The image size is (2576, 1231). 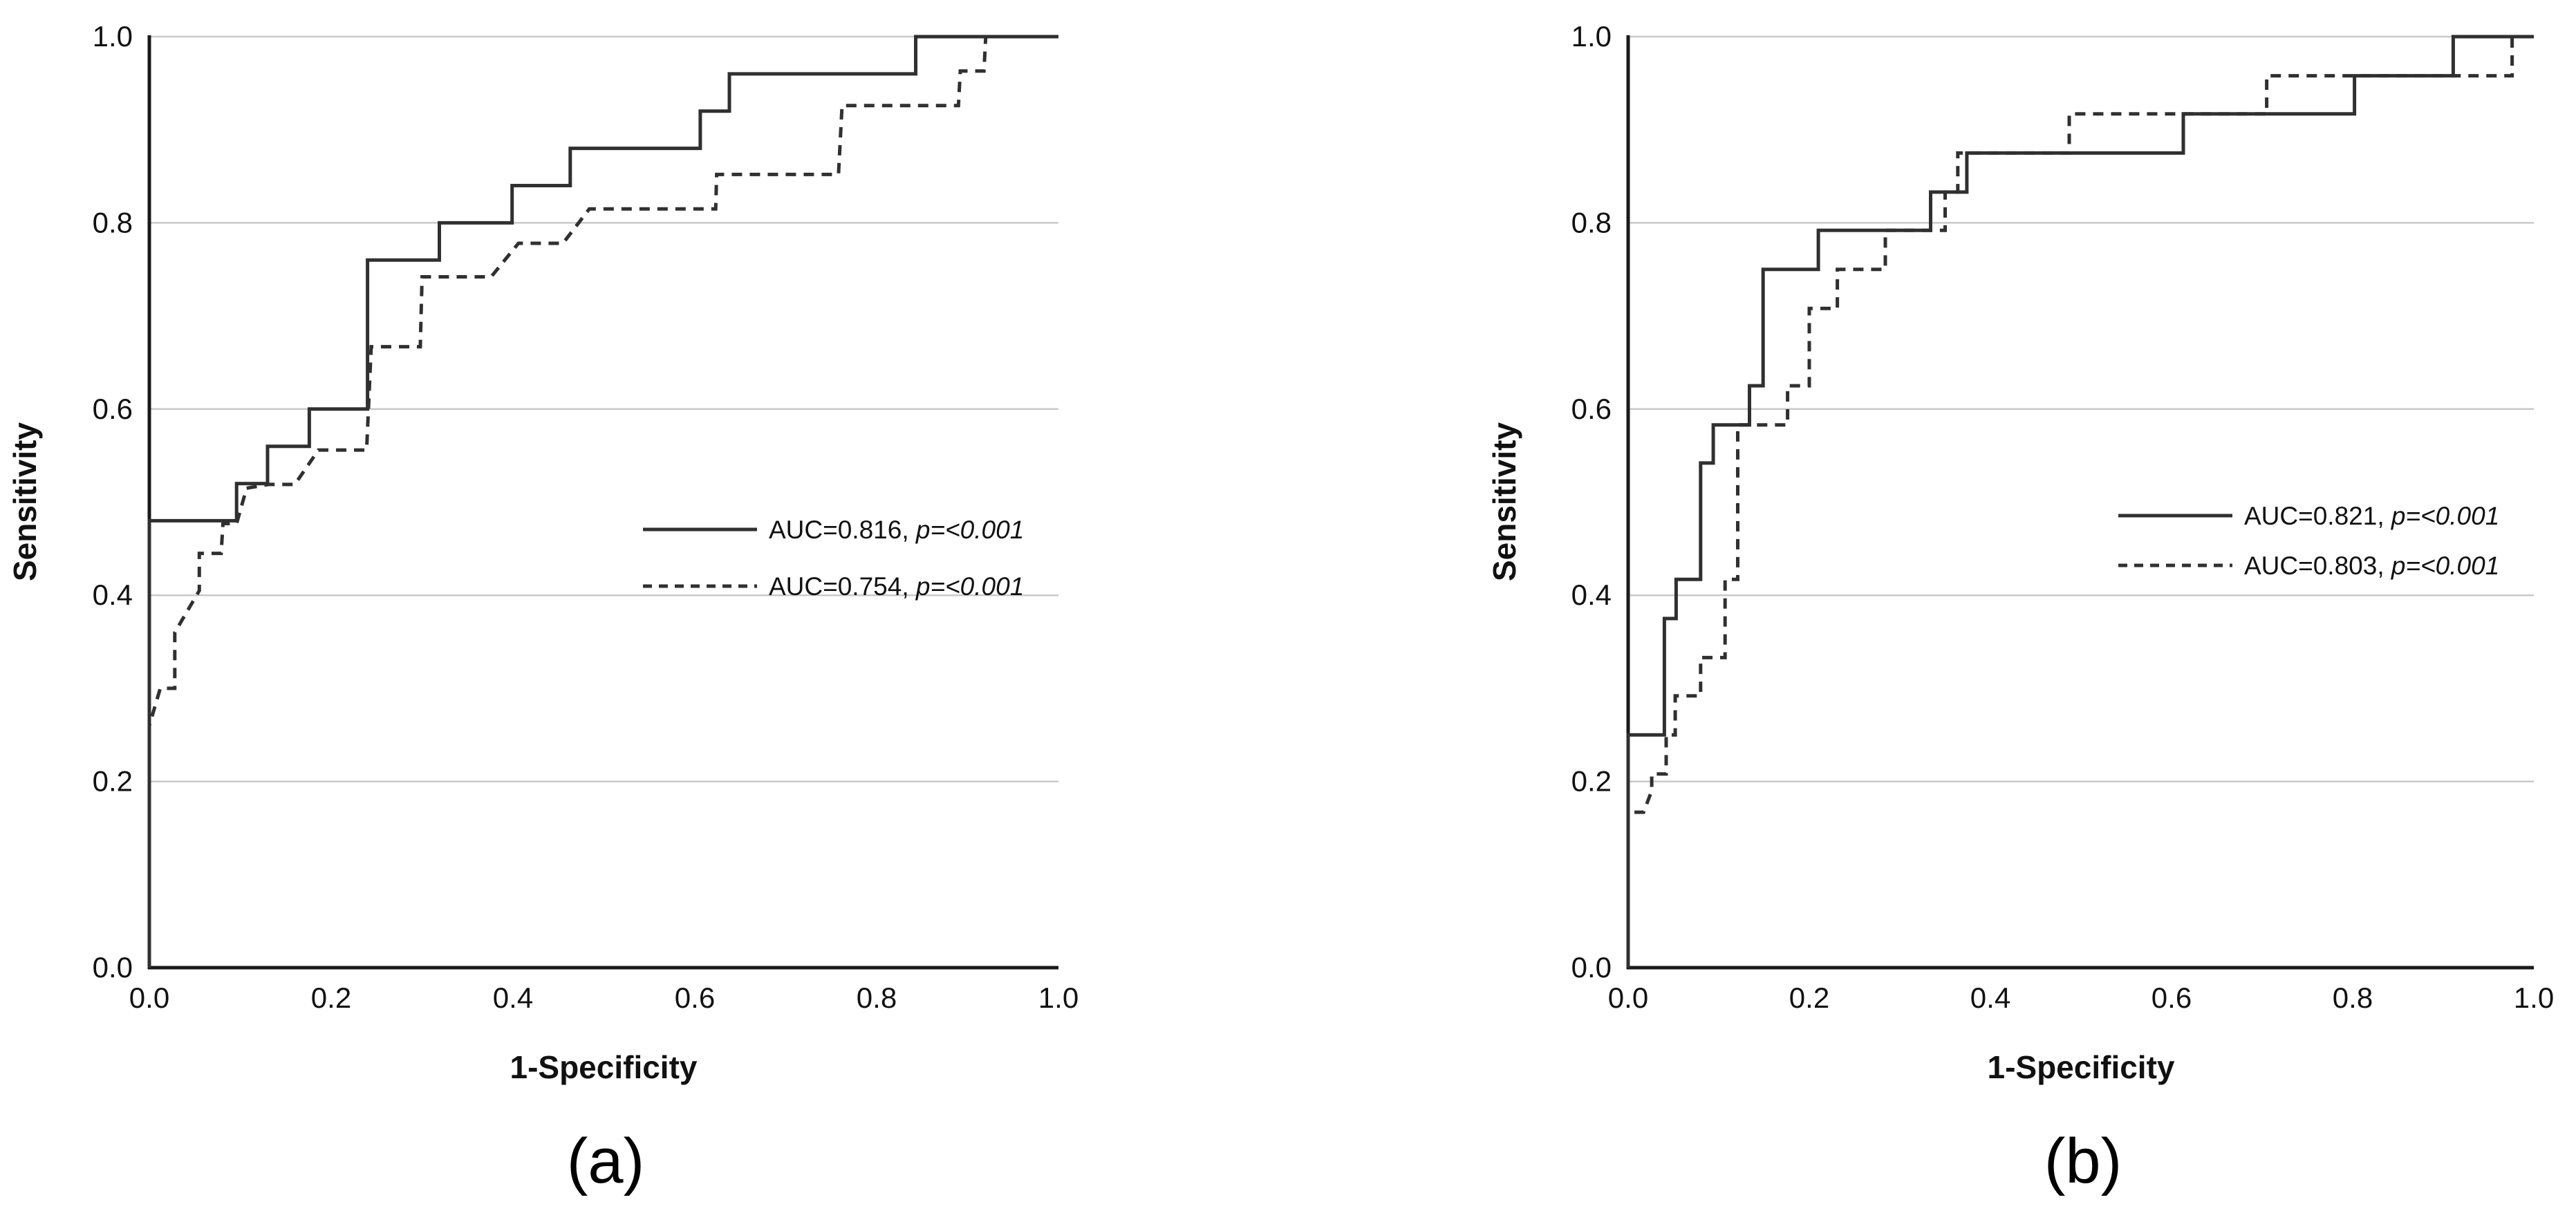 What do you see at coordinates (149, 998) in the screenshot?
I see `x-tick-label-a: 0.0` at bounding box center [149, 998].